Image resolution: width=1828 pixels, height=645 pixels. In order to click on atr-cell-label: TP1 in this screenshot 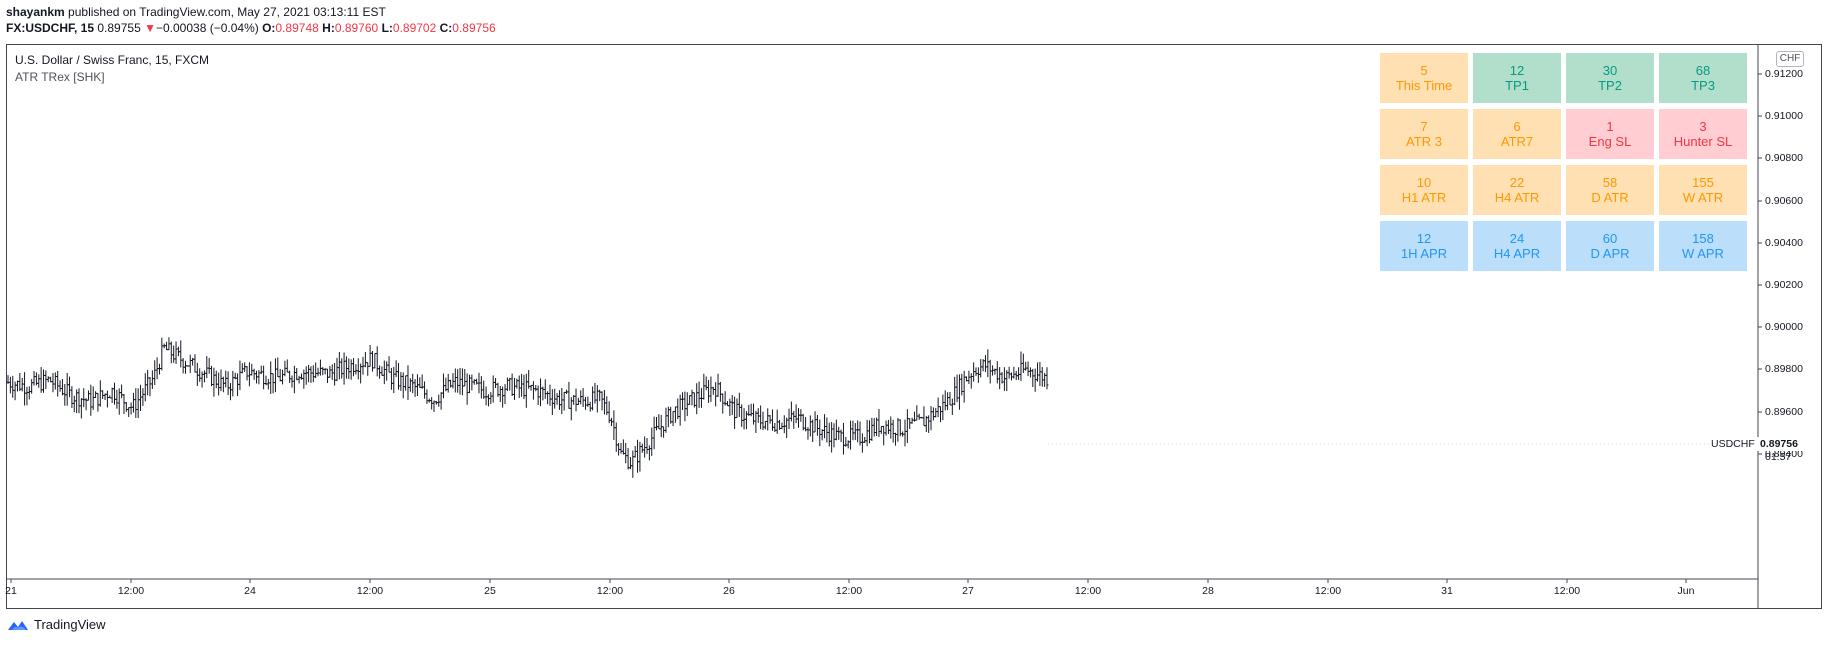, I will do `click(1517, 85)`.